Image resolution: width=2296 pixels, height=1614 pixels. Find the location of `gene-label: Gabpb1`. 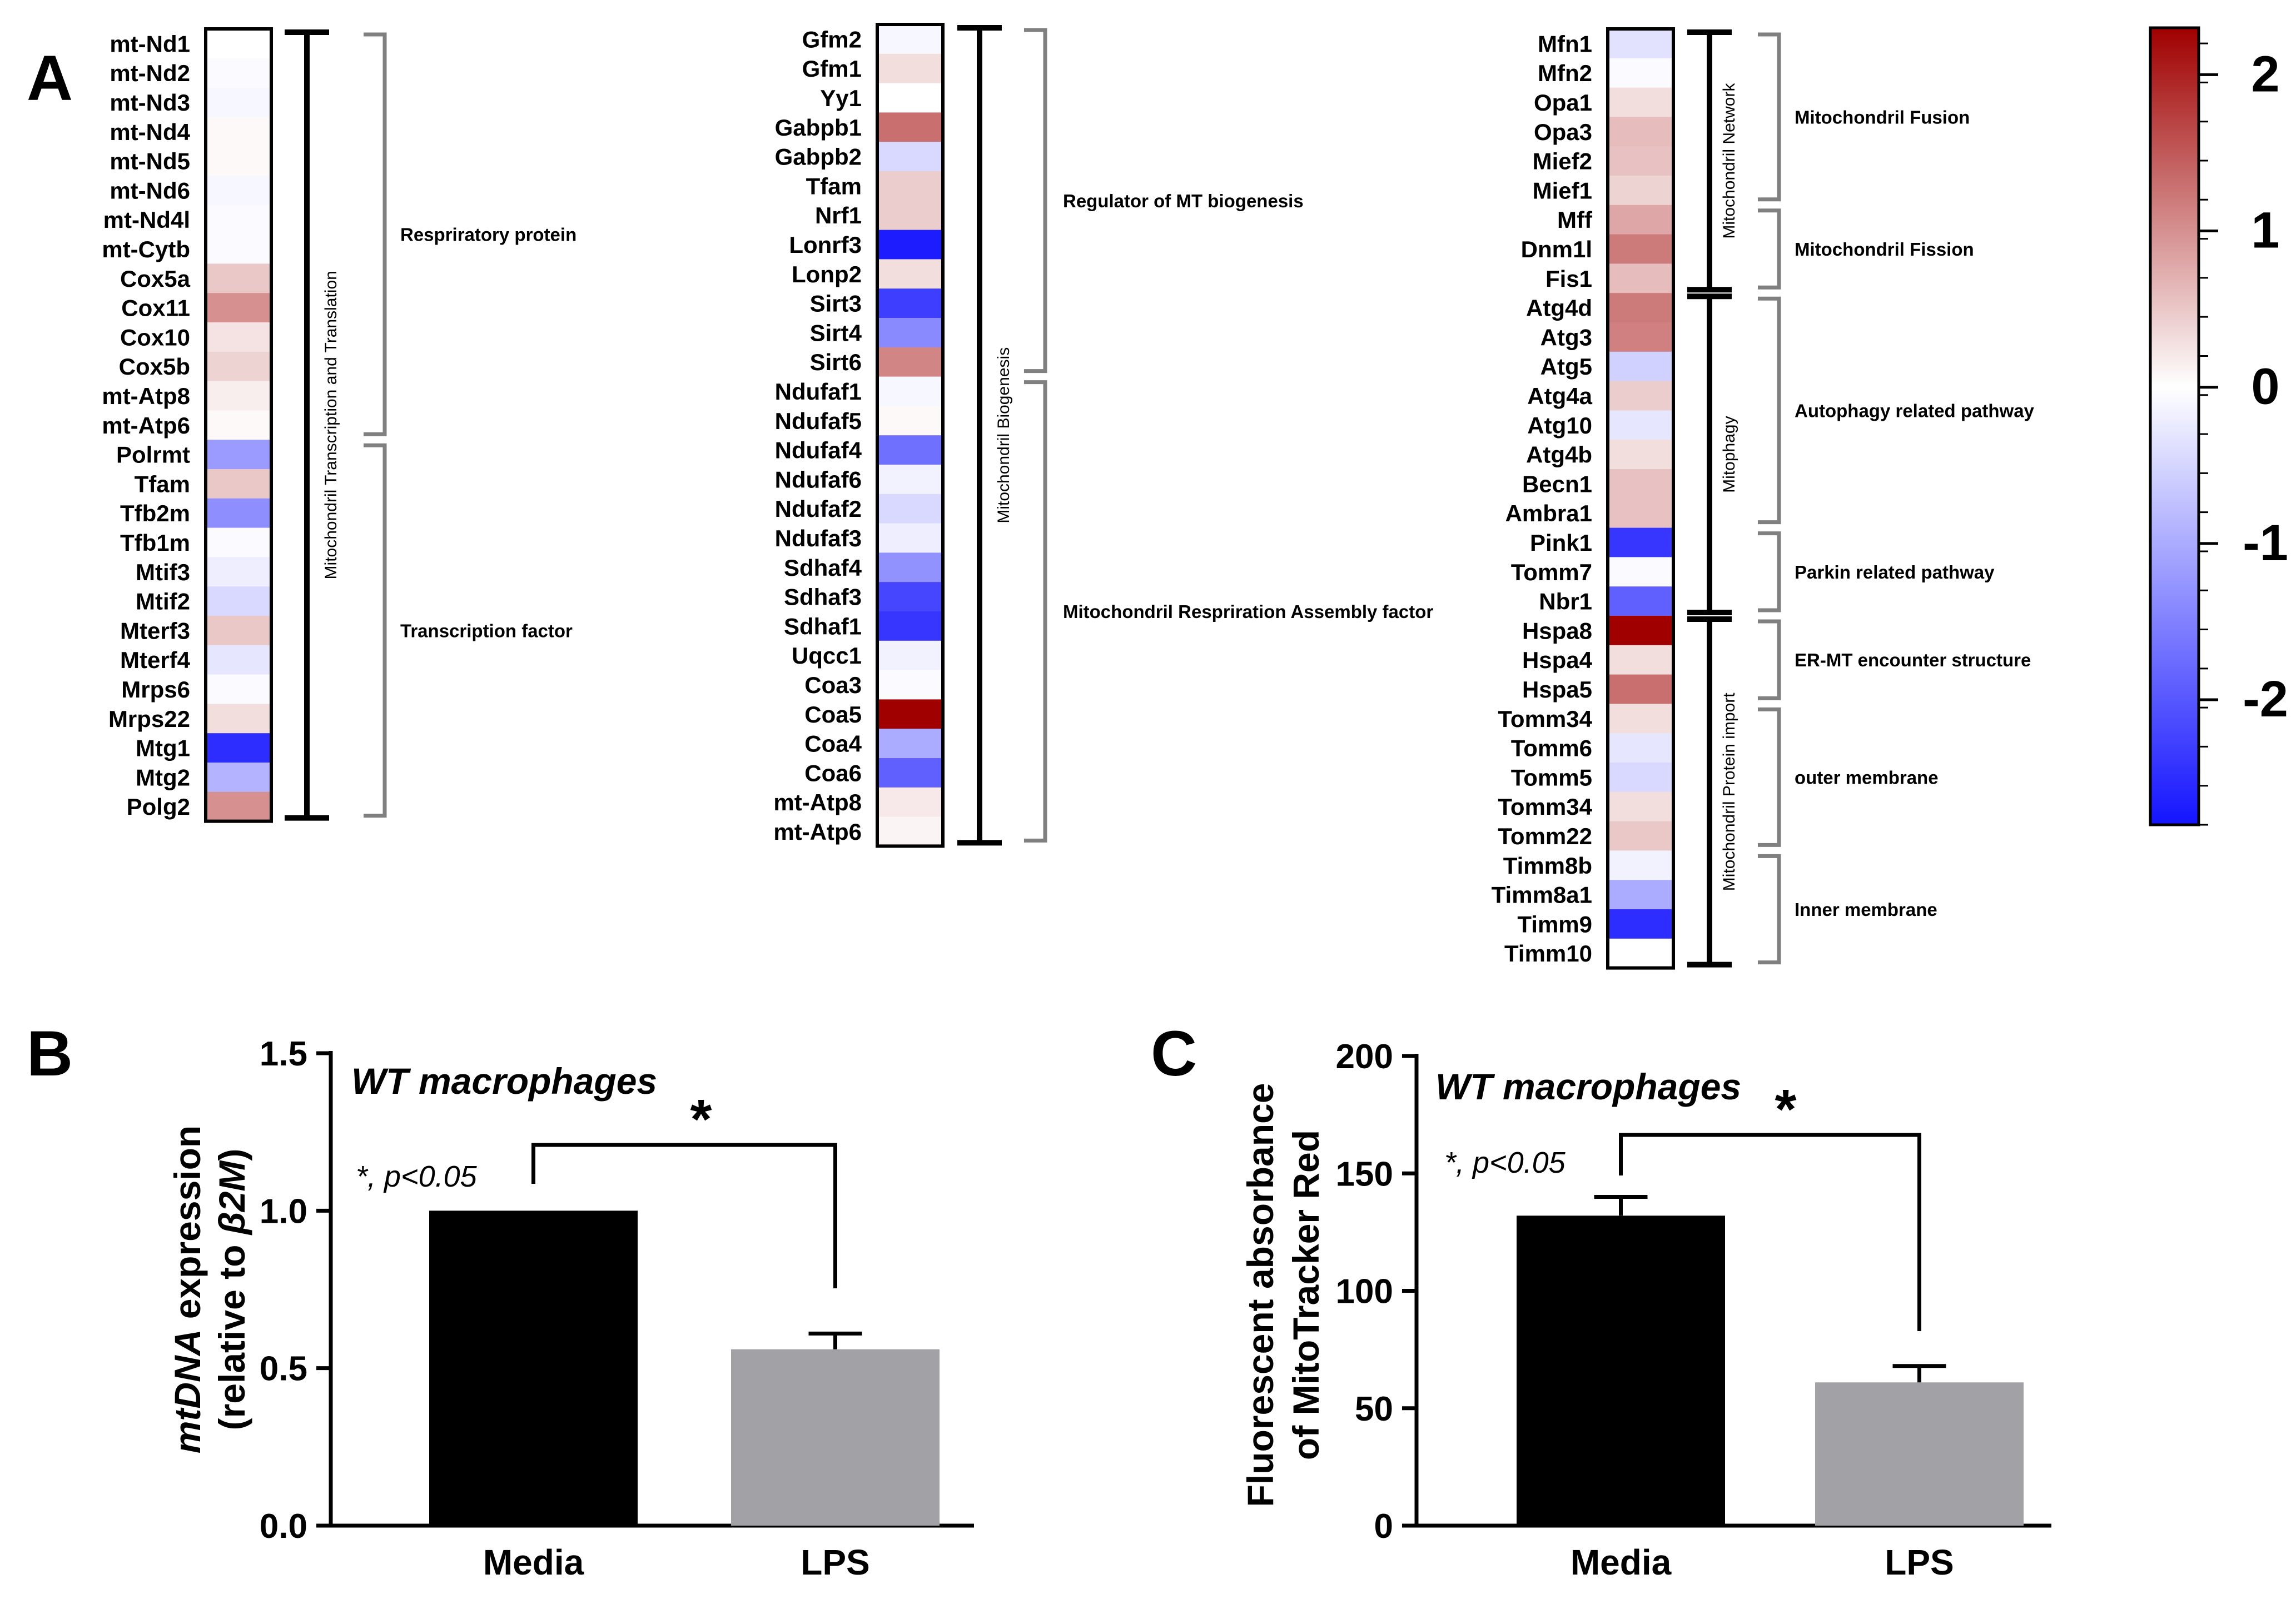

gene-label: Gabpb1 is located at coordinates (818, 127).